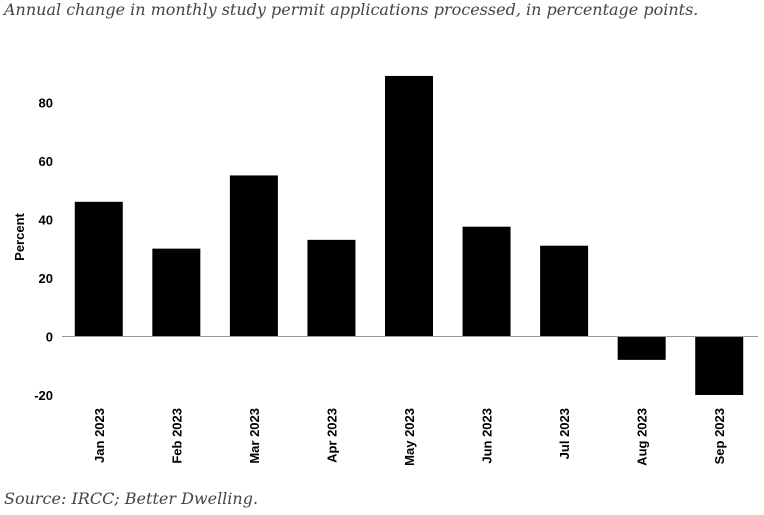  What do you see at coordinates (642, 437) in the screenshot?
I see `x-tick-label: Aug 2023` at bounding box center [642, 437].